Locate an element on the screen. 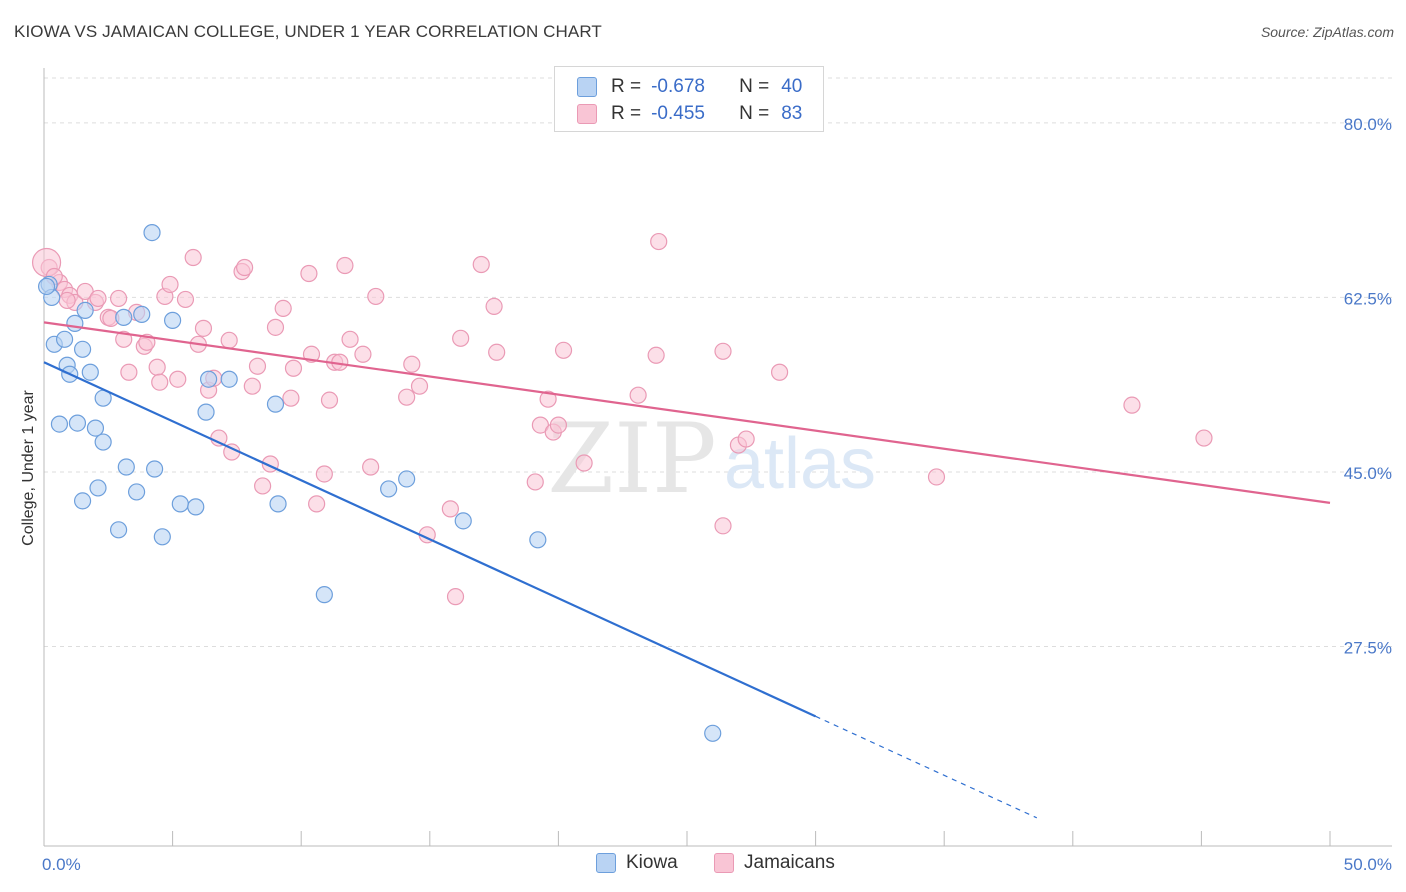 Image resolution: width=1406 pixels, height=892 pixels. stats-legend: R = -0.678 N = 40 R = -0.455 N = 83 is located at coordinates (689, 99).